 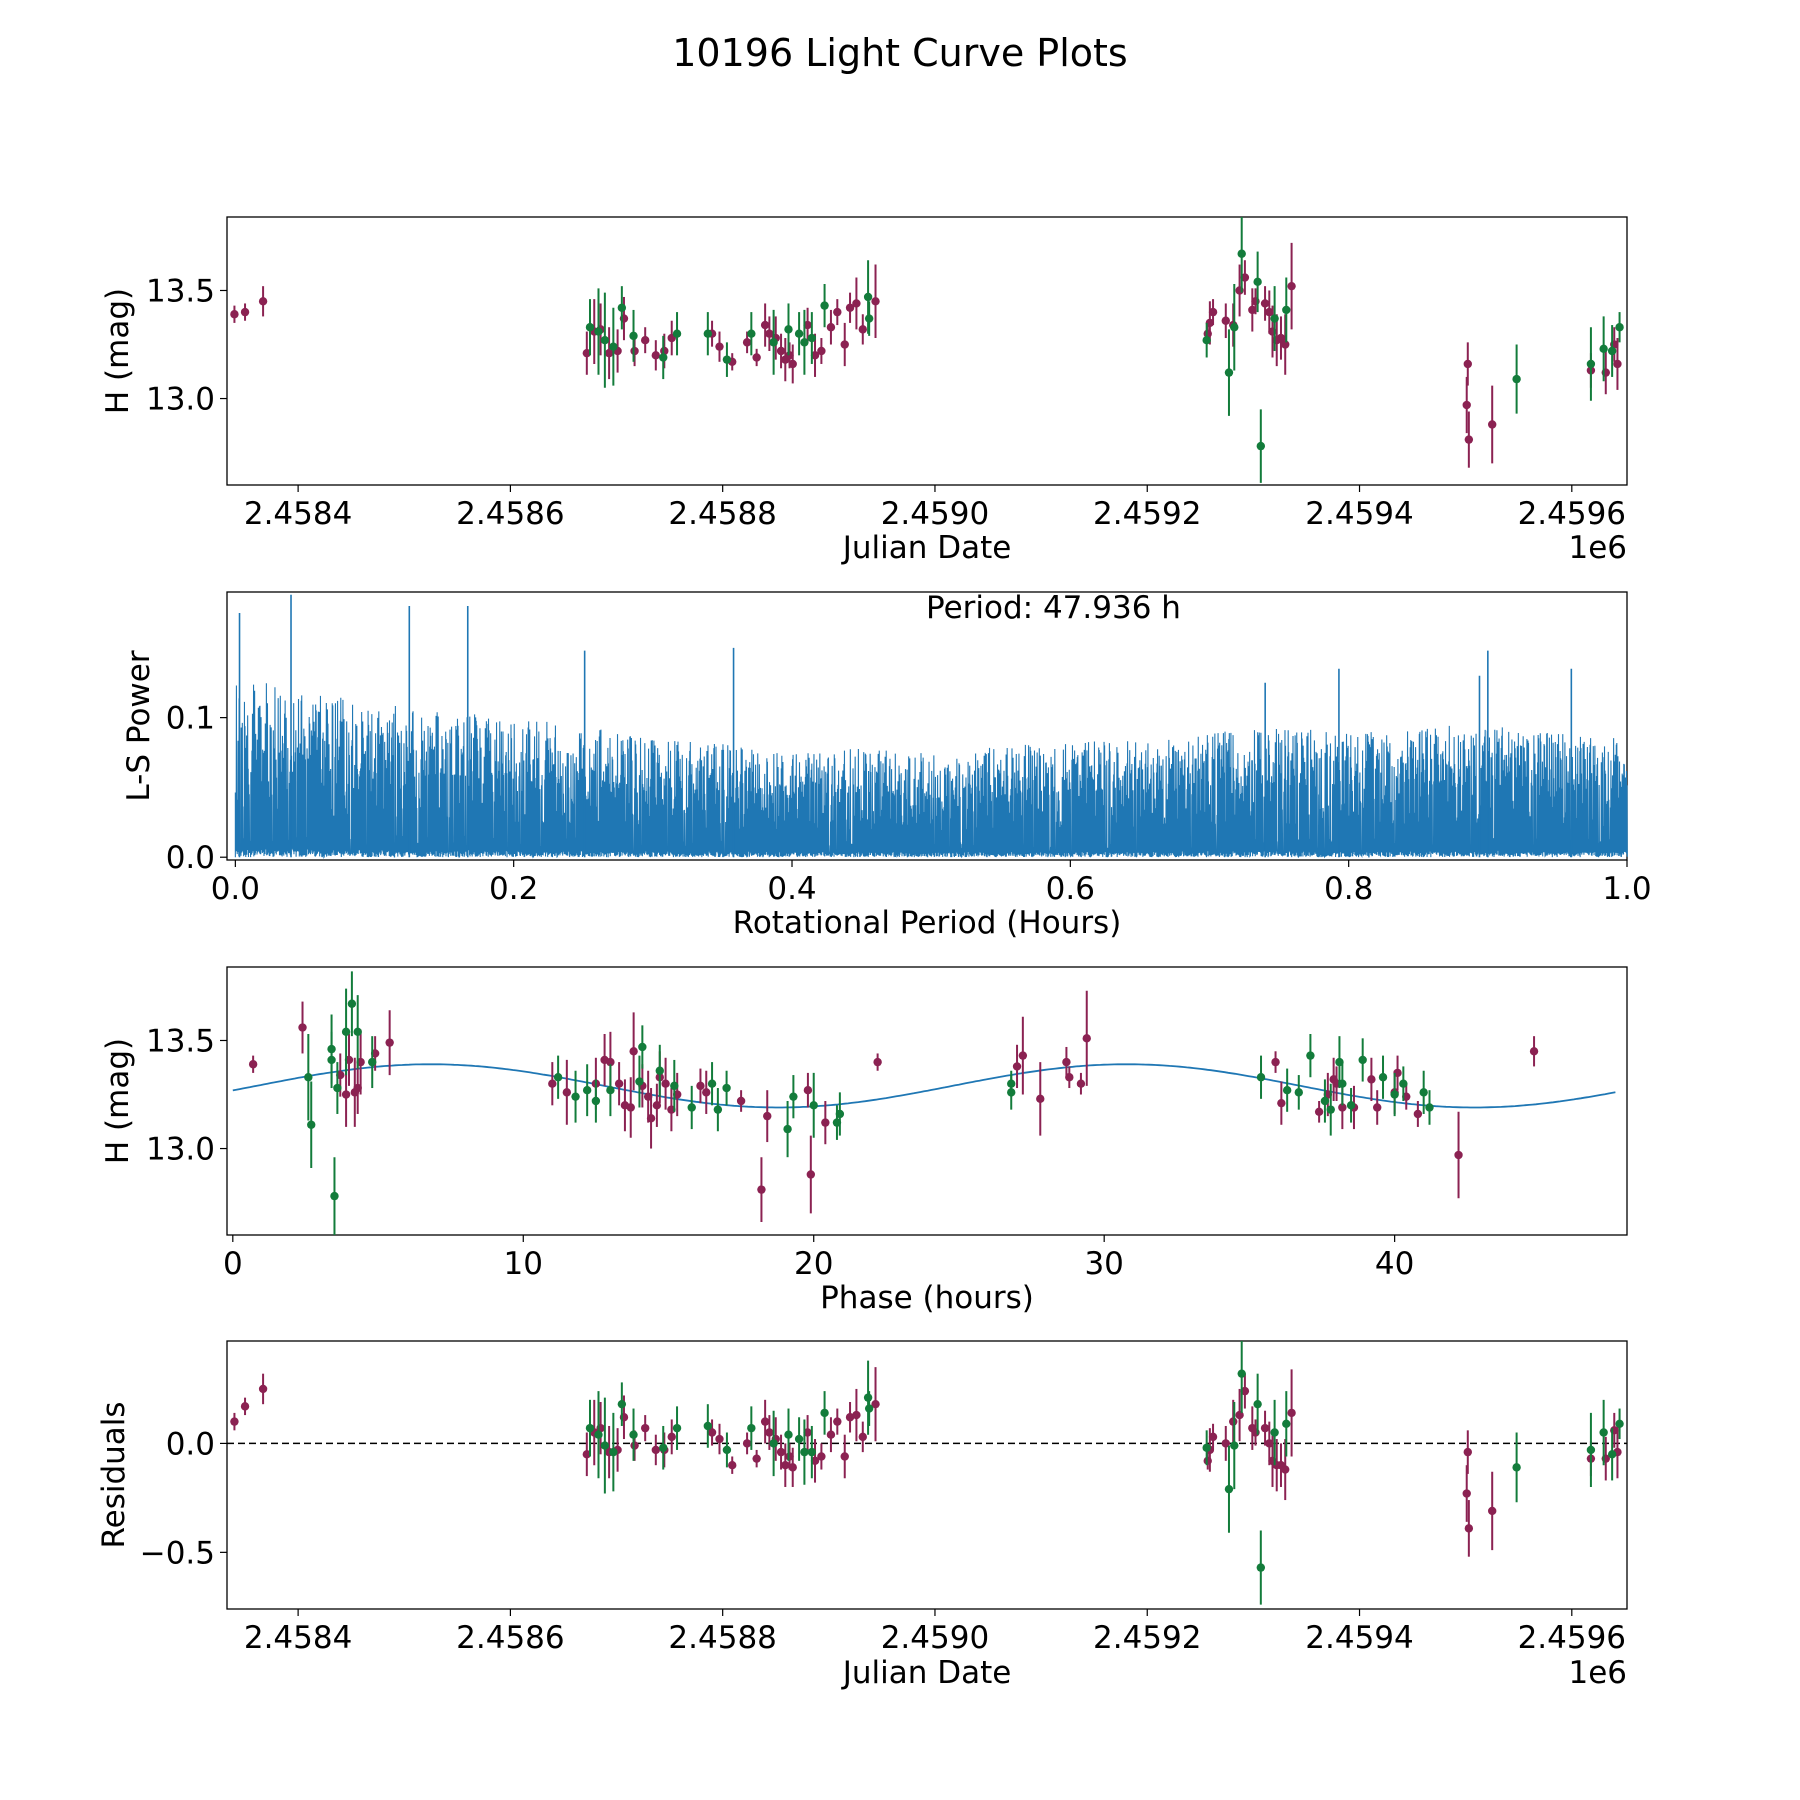 What do you see at coordinates (1597, 548) in the screenshot?
I see `light-curve-offset-text: 1e6` at bounding box center [1597, 548].